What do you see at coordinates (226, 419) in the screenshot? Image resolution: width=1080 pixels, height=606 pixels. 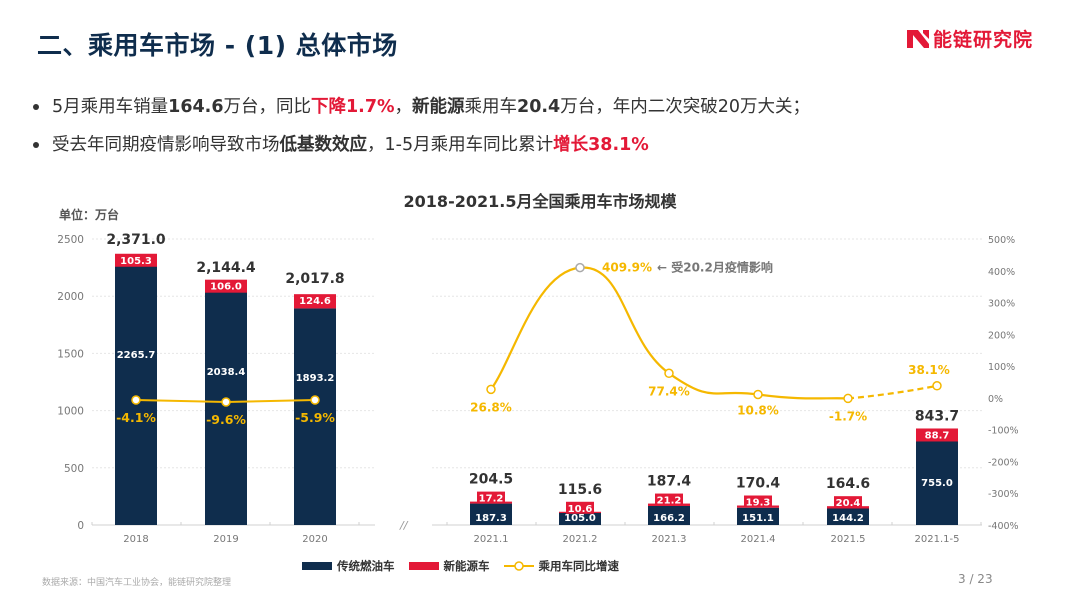 I see `growth-label: -9.6%` at bounding box center [226, 419].